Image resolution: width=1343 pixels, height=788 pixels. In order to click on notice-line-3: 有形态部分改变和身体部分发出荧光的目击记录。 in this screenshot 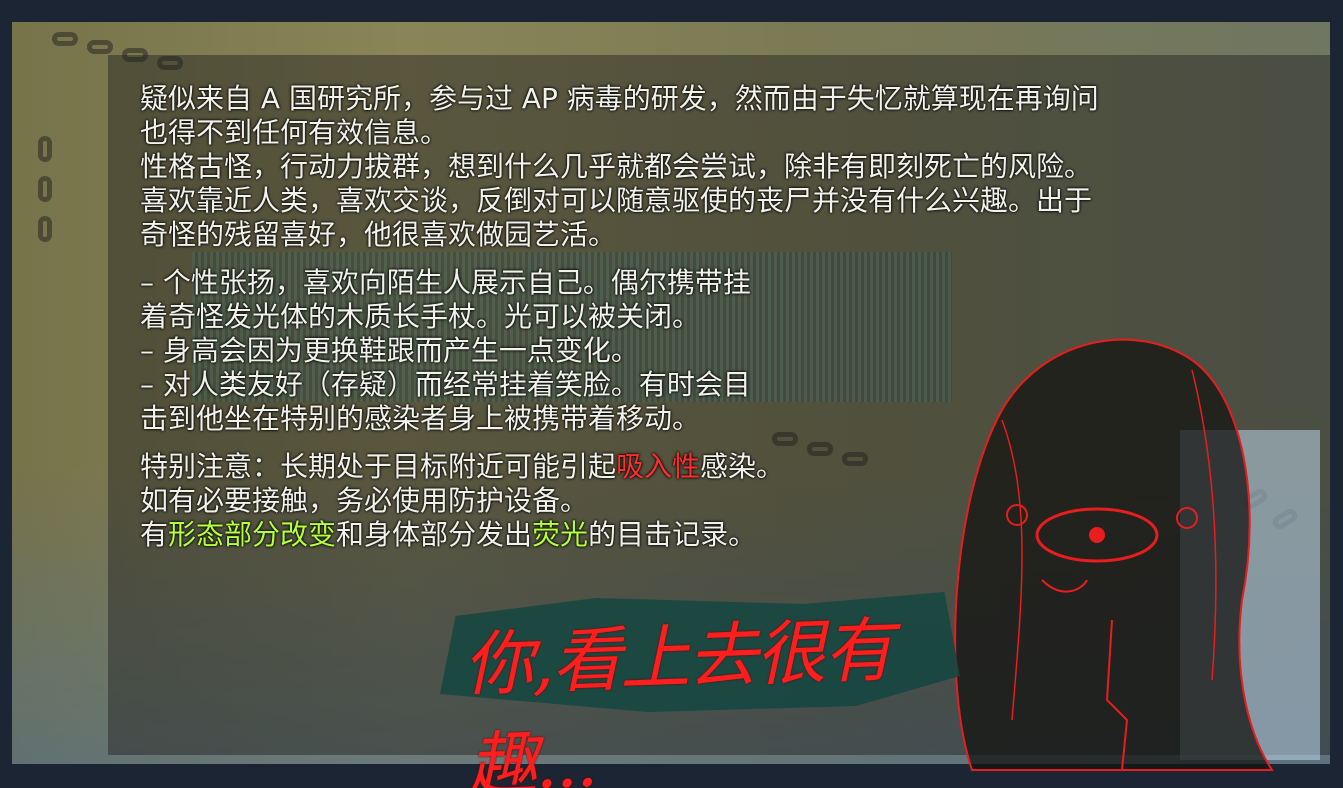, I will do `click(720, 535)`.